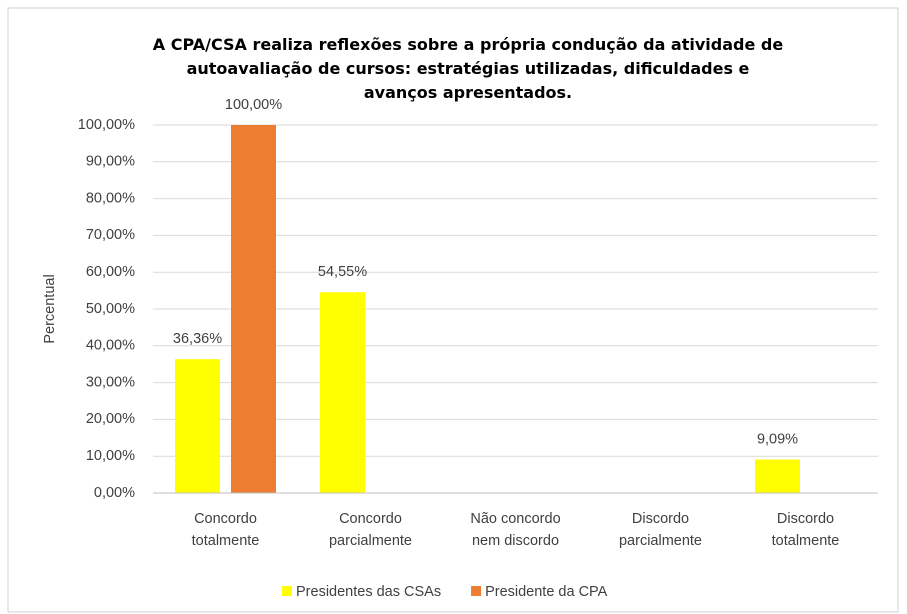  What do you see at coordinates (342, 272) in the screenshot?
I see `data-label: 54,55%` at bounding box center [342, 272].